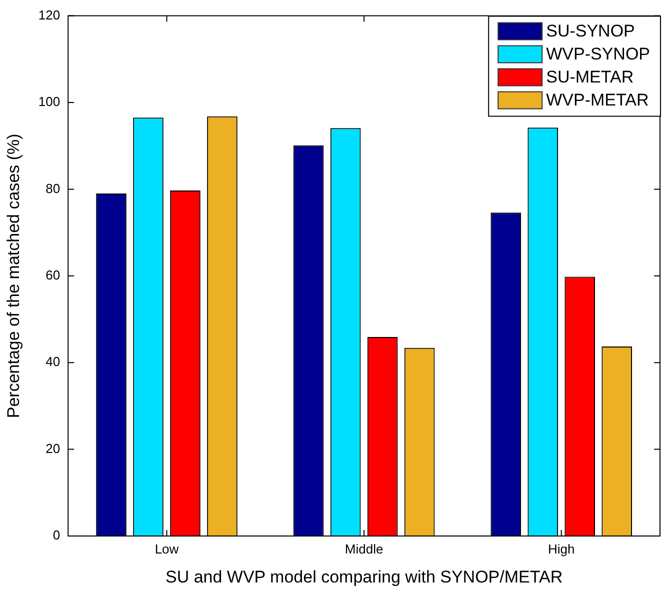 The height and width of the screenshot is (592, 662). I want to click on y-tick-label: 120, so click(49, 14).